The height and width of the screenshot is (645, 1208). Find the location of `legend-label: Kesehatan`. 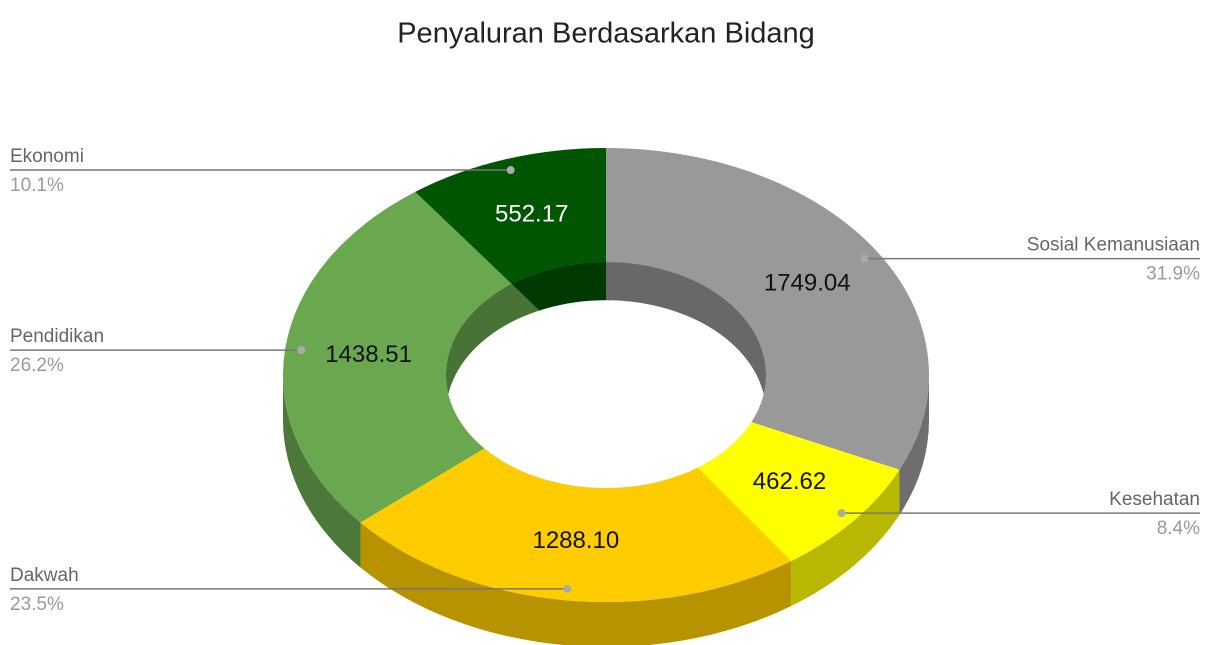

legend-label: Kesehatan is located at coordinates (1154, 499).